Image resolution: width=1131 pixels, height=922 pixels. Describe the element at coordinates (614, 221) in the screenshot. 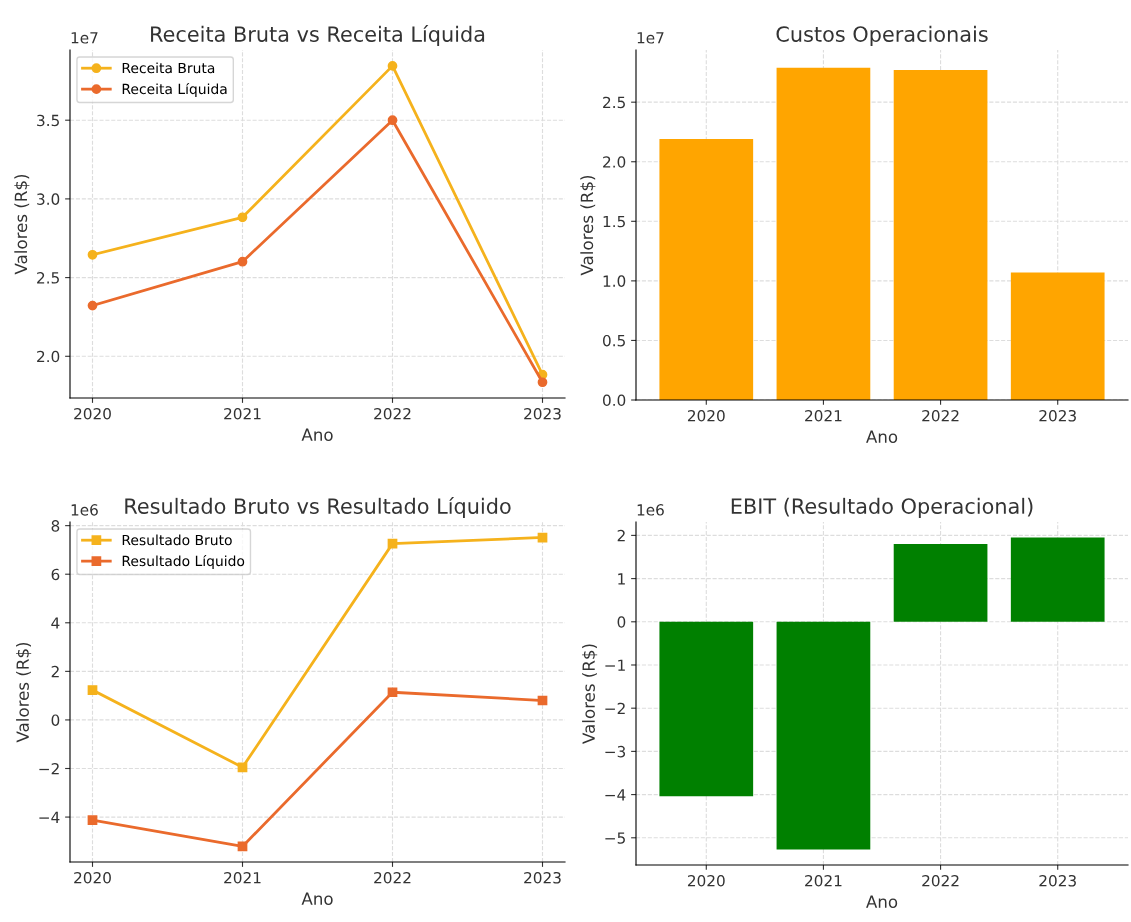

I see `y-tick-label: 1.5` at that location.